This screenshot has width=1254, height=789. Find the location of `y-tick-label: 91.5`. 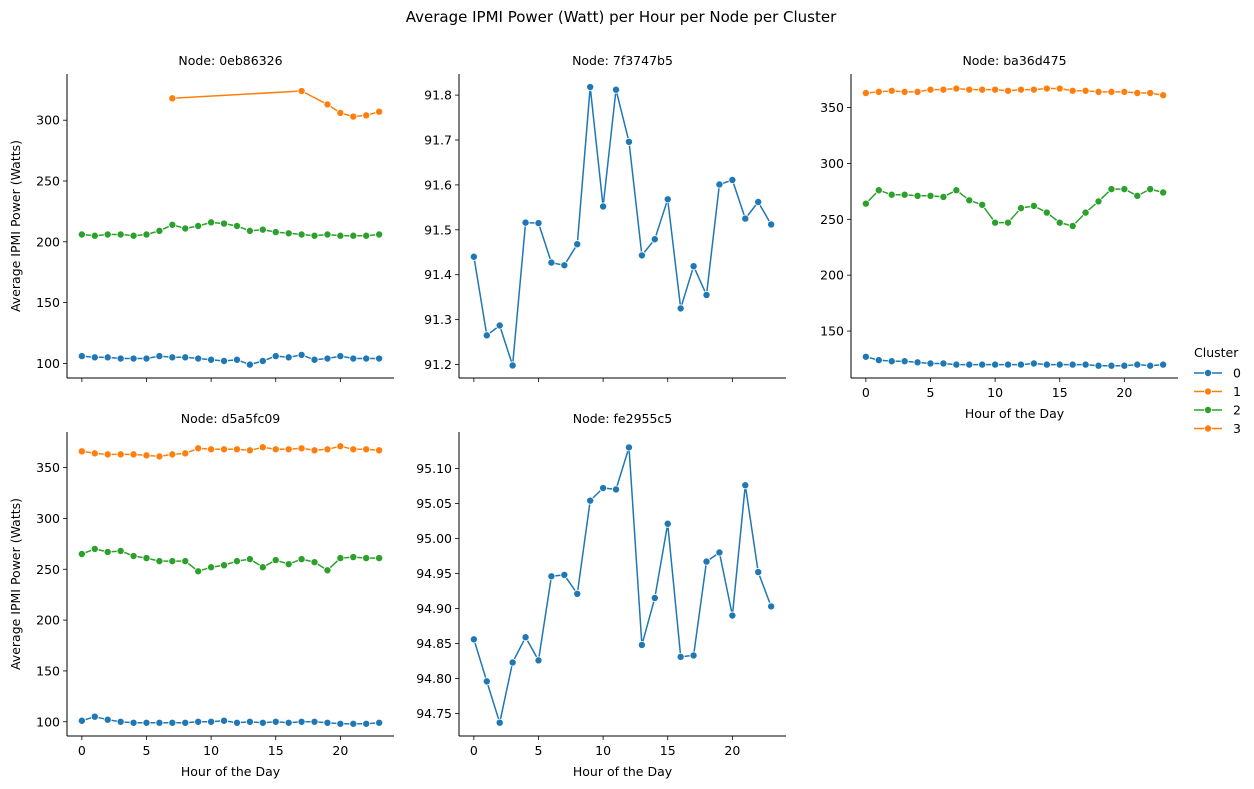

y-tick-label: 91.5 is located at coordinates (438, 229).